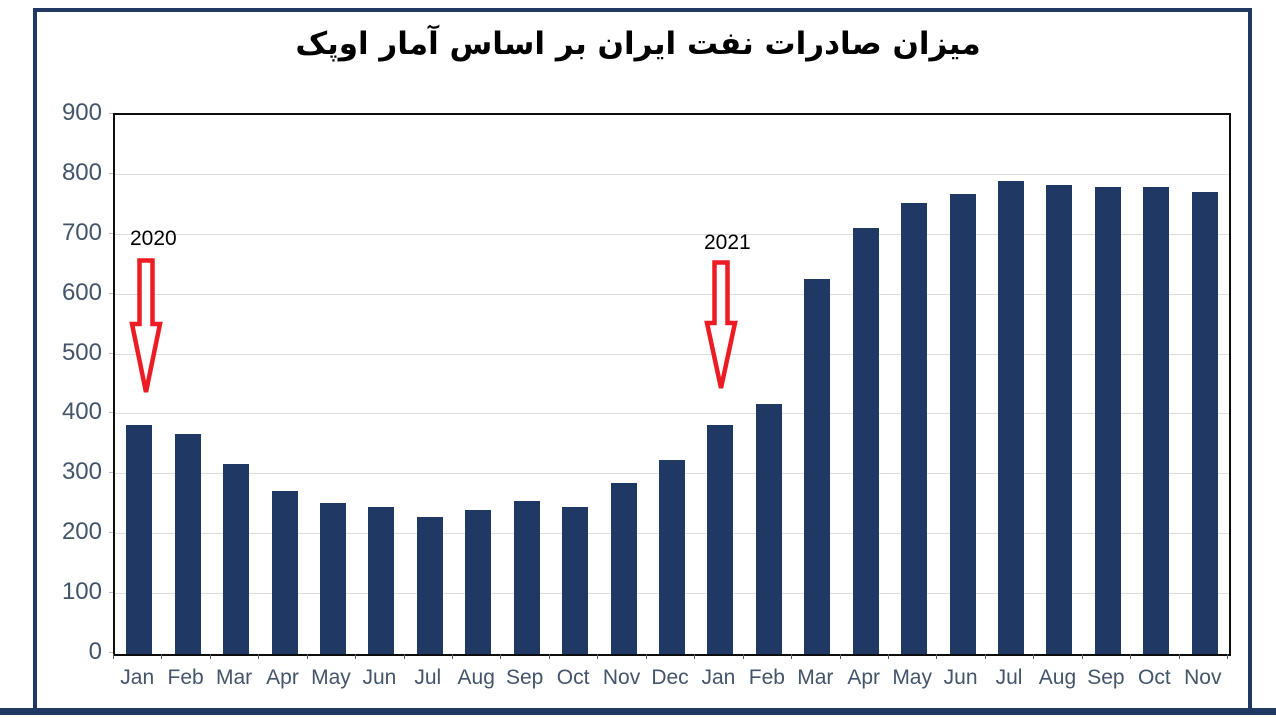 The width and height of the screenshot is (1276, 718). I want to click on chart-title: میزان صادرات نفت ایران بر اساس آمار اوپک, so click(638, 44).